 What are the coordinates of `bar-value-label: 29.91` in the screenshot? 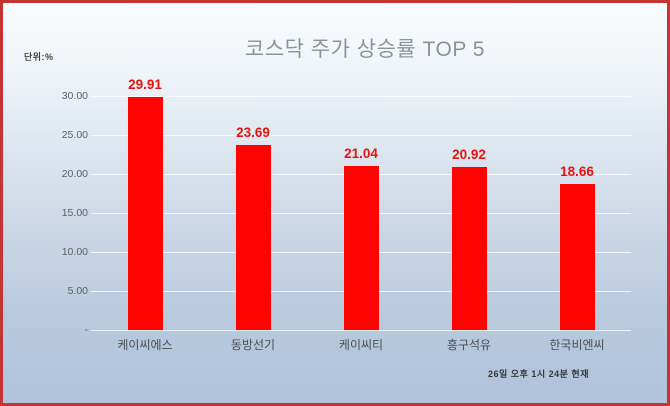 It's located at (145, 84).